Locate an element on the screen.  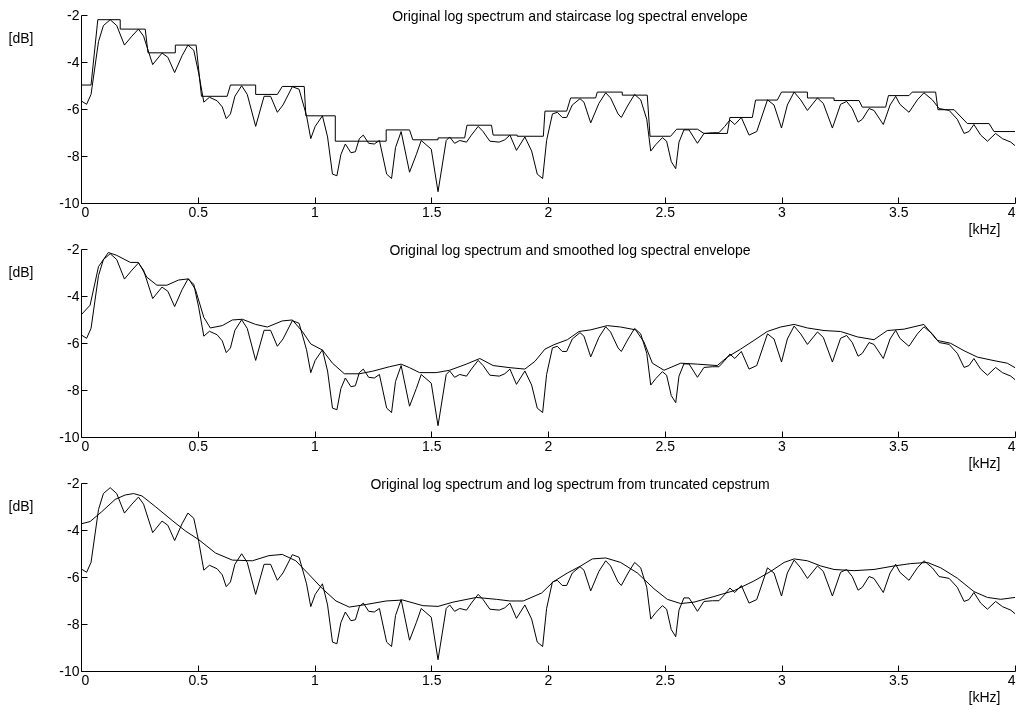
chart-title: Original log spectrum and log spectrum from truncated cepstrum is located at coordinates (570, 484).